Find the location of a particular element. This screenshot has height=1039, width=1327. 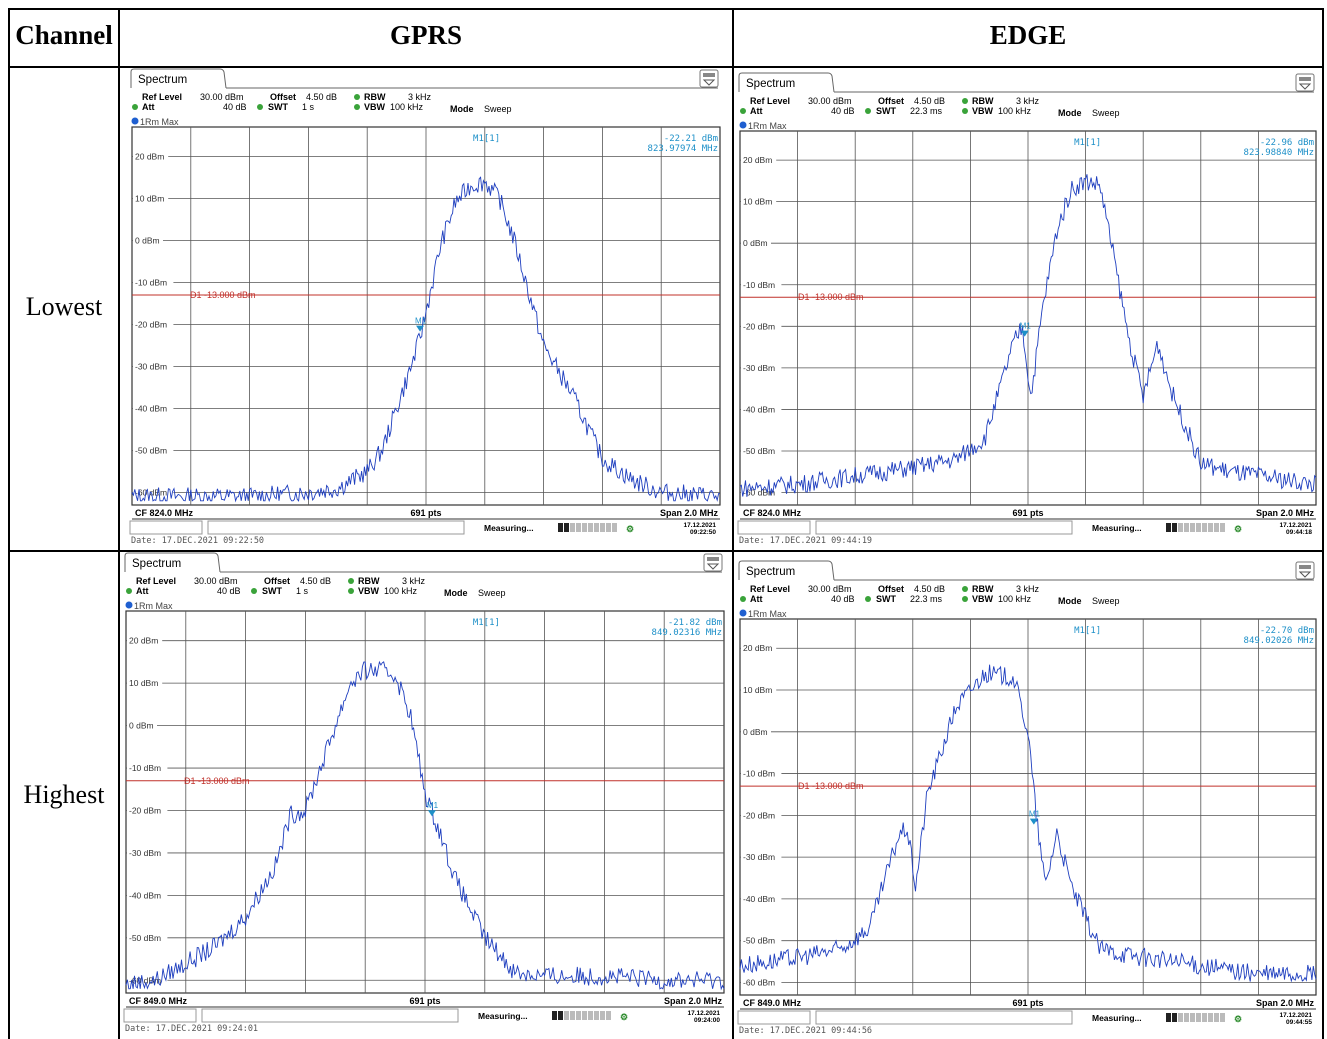

y-tick-label: 20 dBm is located at coordinates (757, 160).